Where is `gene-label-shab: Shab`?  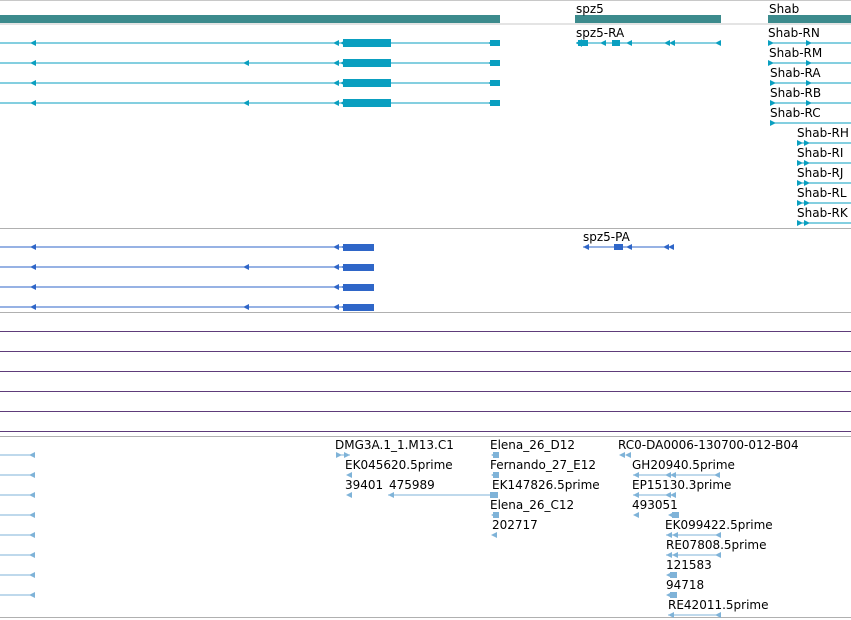
gene-label-shab: Shab is located at coordinates (784, 9).